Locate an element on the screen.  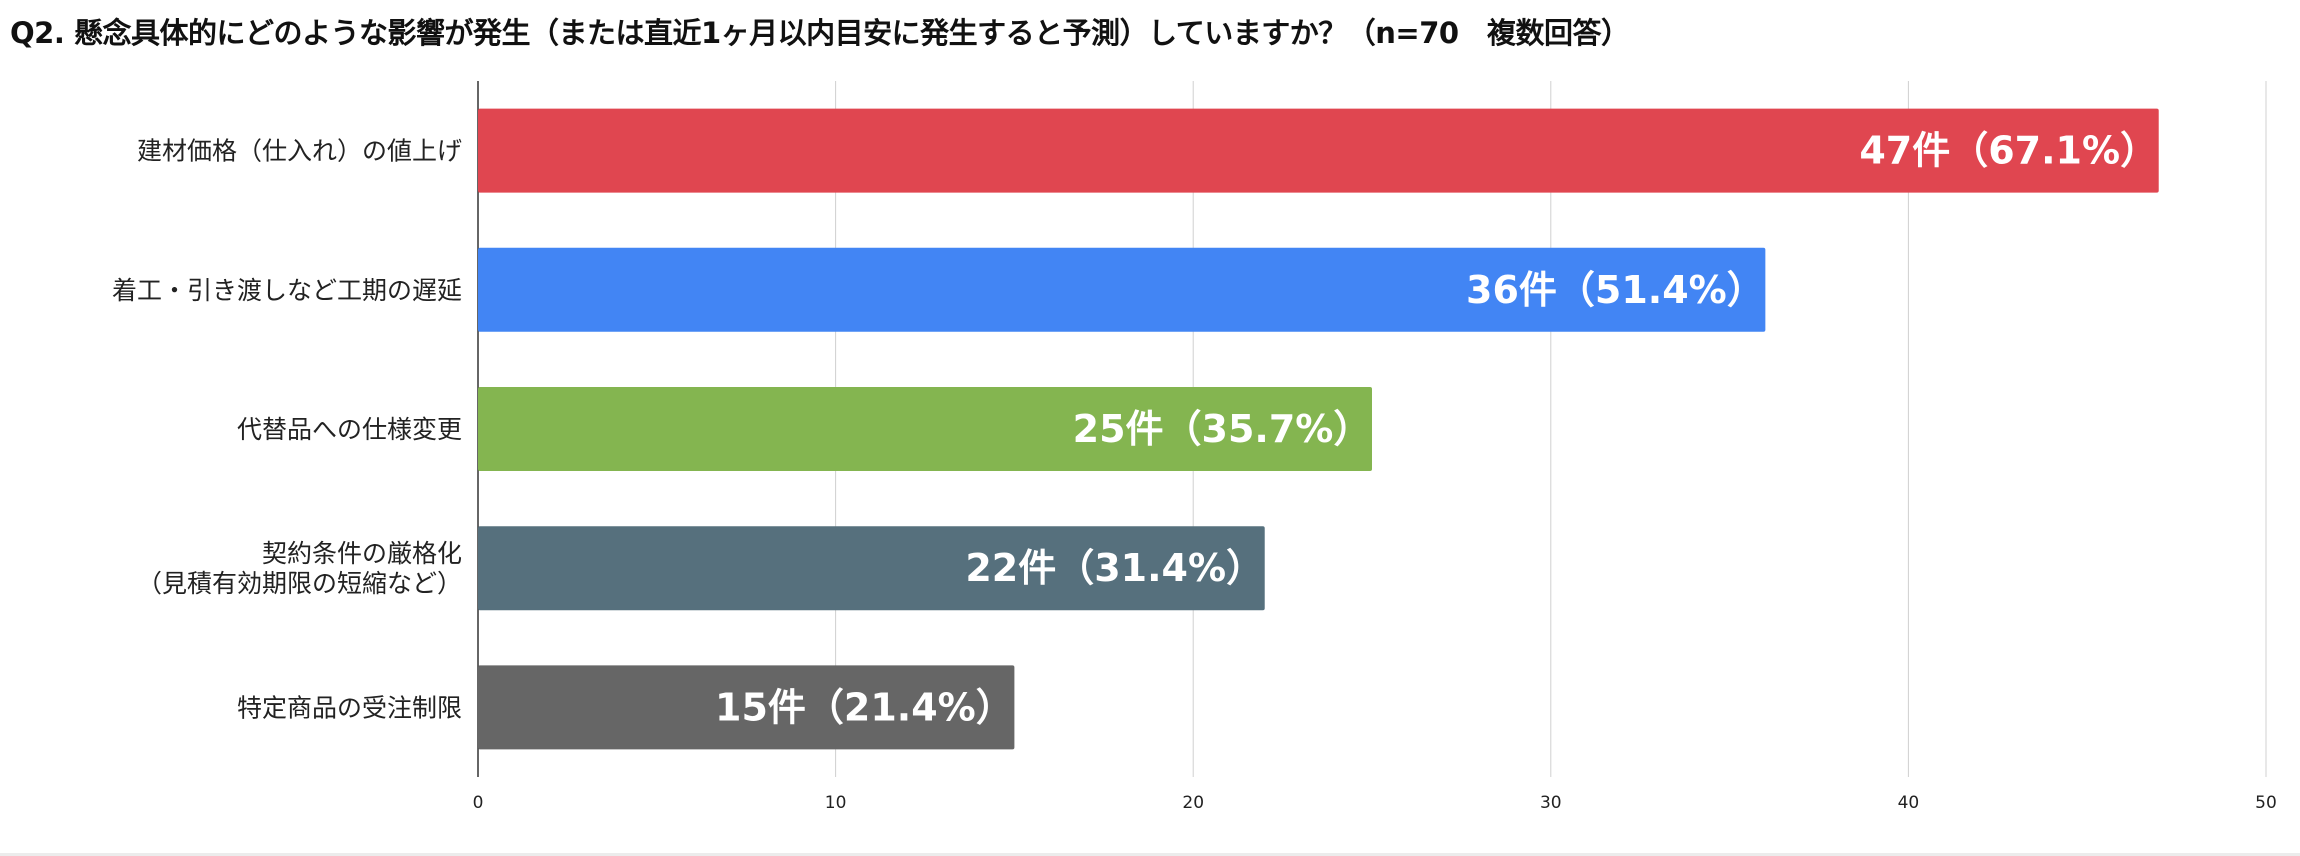
x-tick-label: 10 is located at coordinates (836, 803).